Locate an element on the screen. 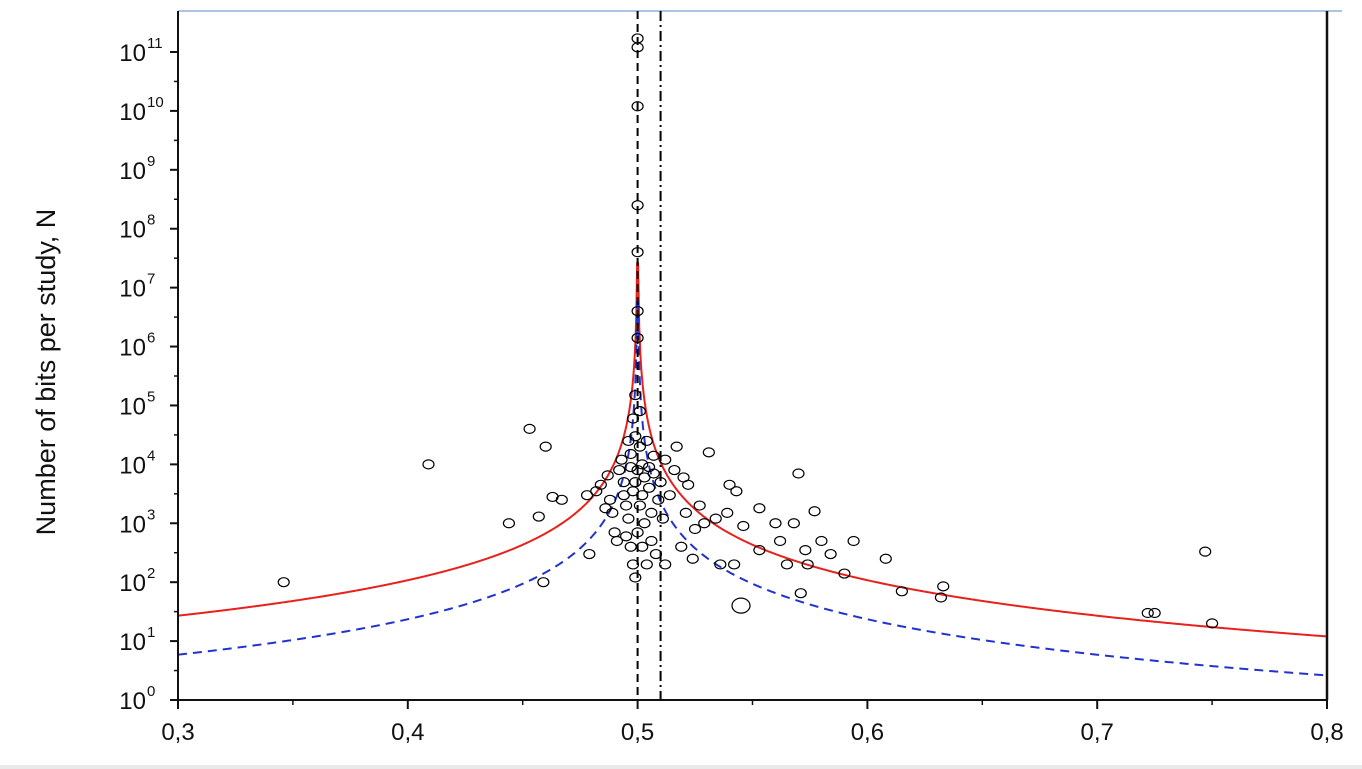 This screenshot has height=769, width=1362. x-tick-label: 0,7 is located at coordinates (1097, 732).